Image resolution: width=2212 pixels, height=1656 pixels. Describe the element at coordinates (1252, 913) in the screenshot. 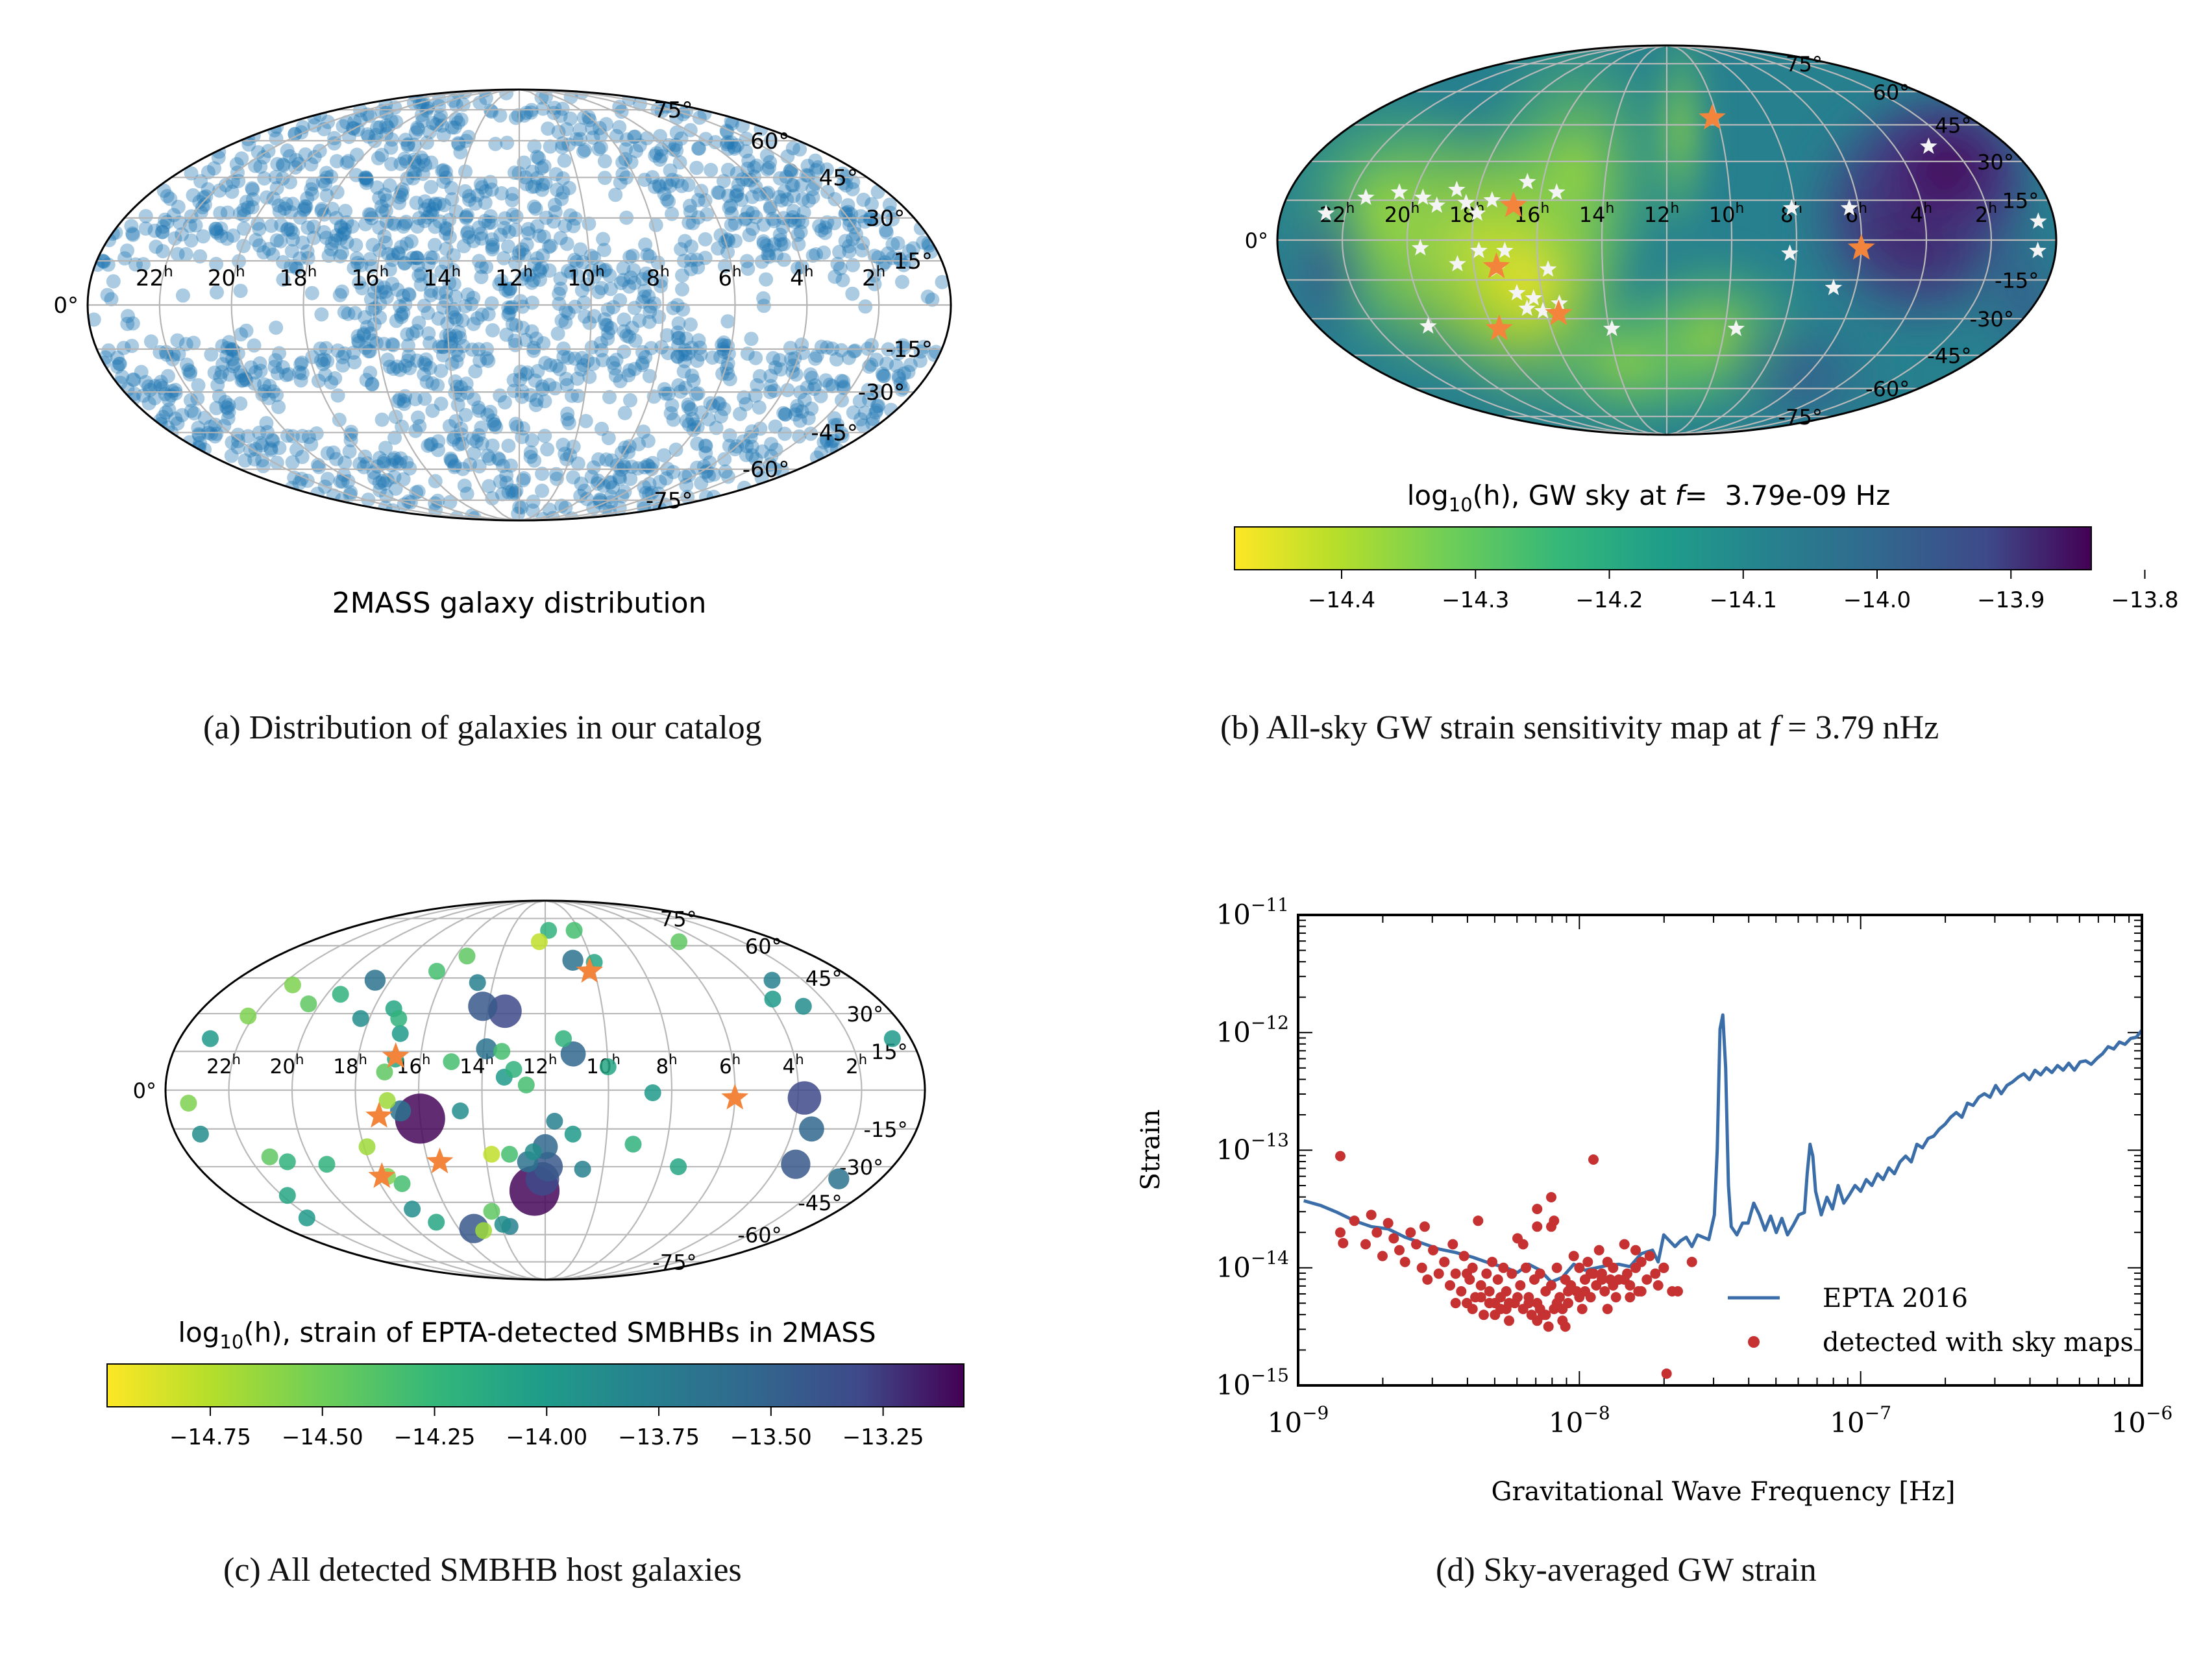

I see `y-tick-label: 10−11` at that location.